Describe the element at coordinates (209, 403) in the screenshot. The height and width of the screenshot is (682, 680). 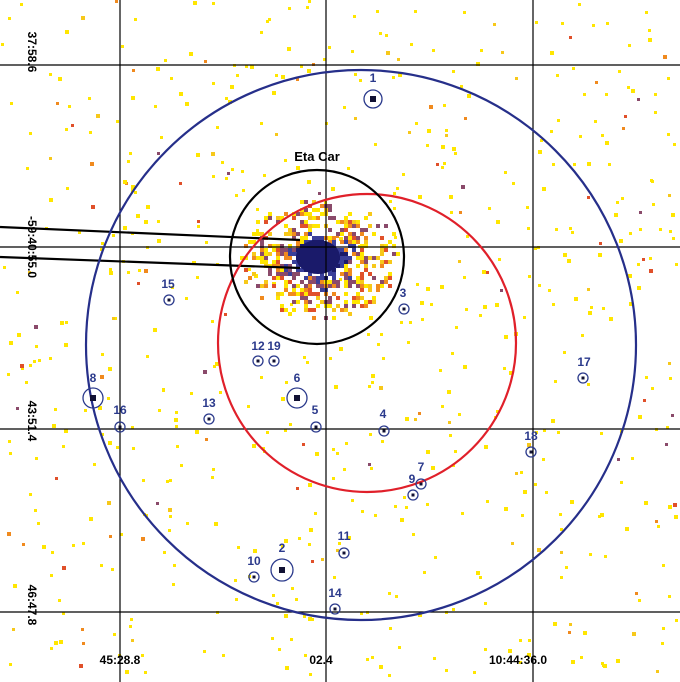
I see `source-label: 13` at that location.